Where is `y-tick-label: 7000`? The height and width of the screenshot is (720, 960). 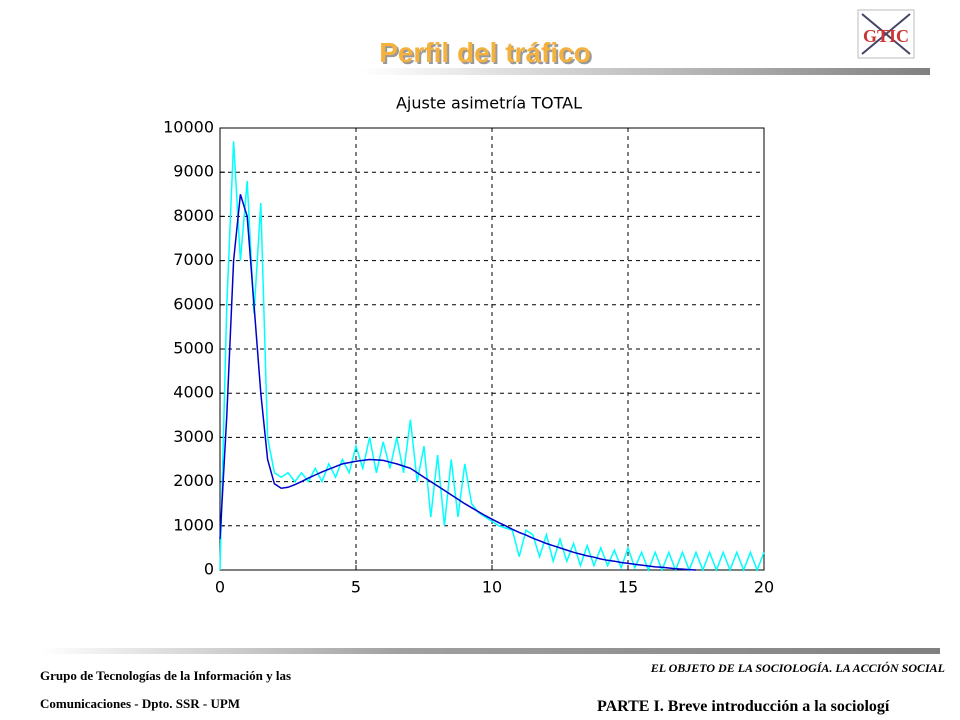
y-tick-label: 7000 is located at coordinates (193, 259).